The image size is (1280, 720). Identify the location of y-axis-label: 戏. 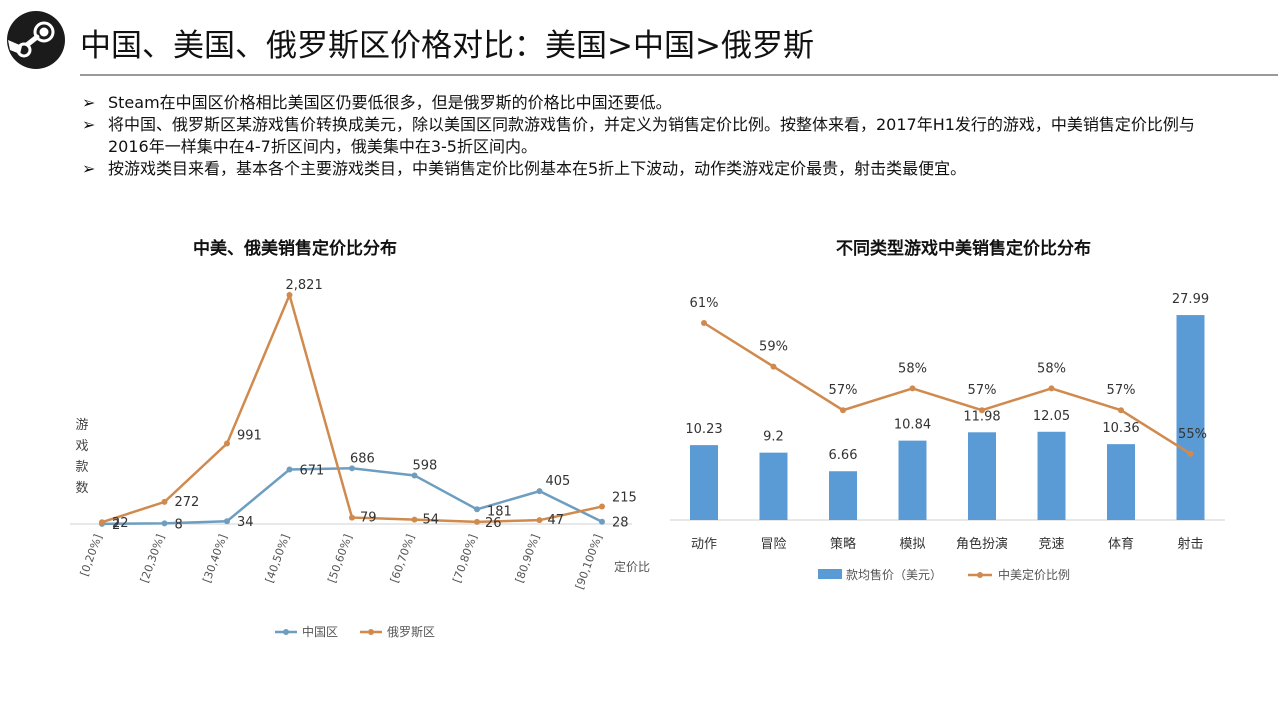
(81, 446).